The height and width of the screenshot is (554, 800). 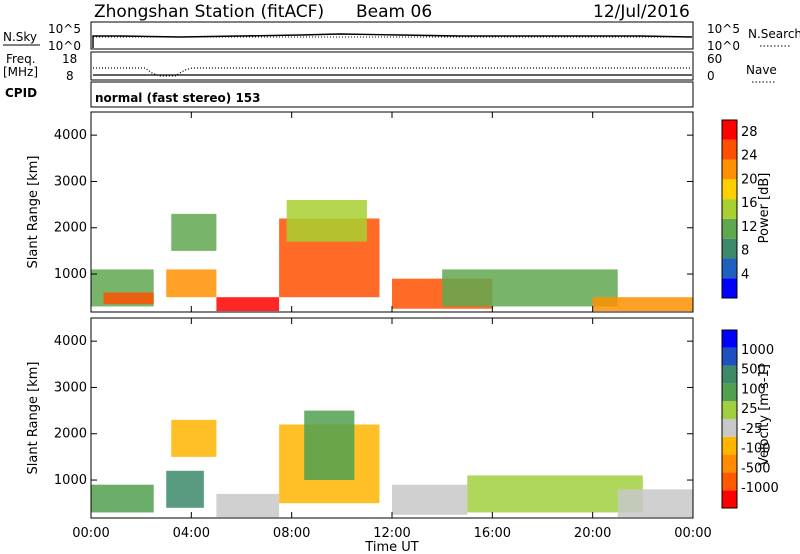 What do you see at coordinates (723, 29) in the screenshot?
I see `nsearch-tick-high: 10^5` at bounding box center [723, 29].